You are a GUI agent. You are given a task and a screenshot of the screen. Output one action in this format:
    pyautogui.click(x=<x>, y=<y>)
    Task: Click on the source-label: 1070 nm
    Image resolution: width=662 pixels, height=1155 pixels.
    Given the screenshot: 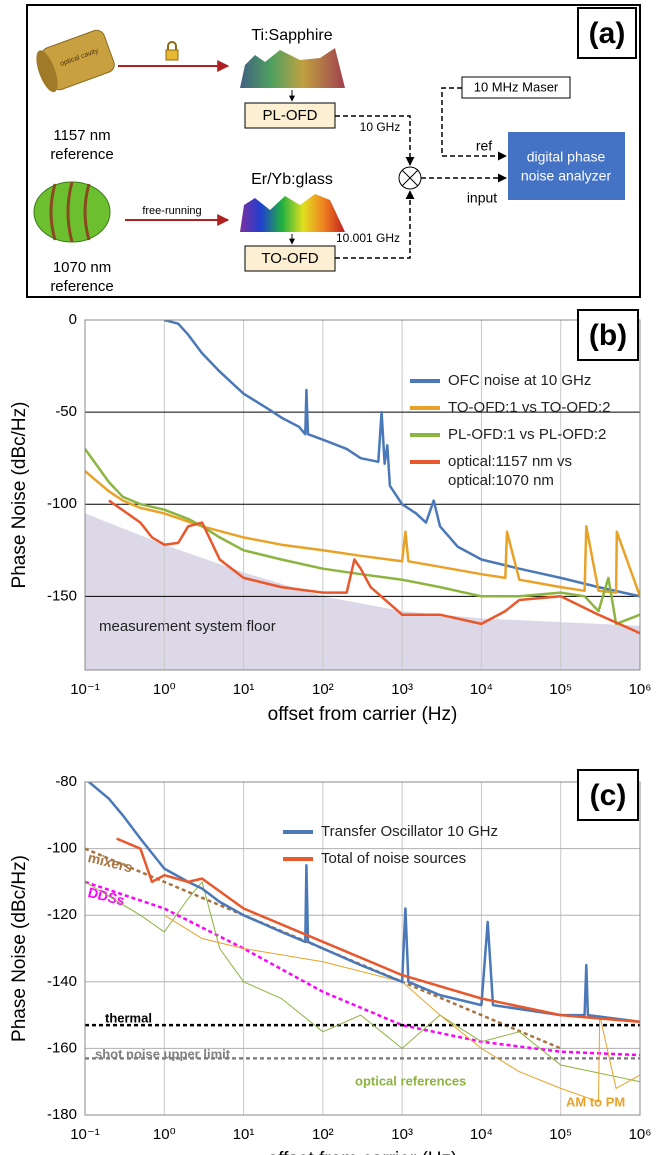 What is the action you would take?
    pyautogui.click(x=82, y=267)
    